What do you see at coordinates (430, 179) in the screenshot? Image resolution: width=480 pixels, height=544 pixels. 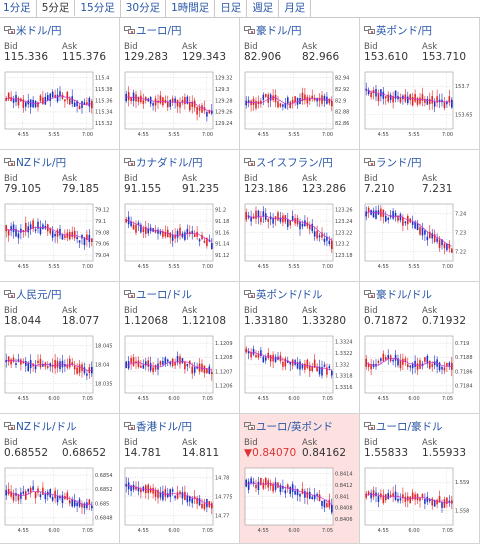 I see `ask-label: Ask` at bounding box center [430, 179].